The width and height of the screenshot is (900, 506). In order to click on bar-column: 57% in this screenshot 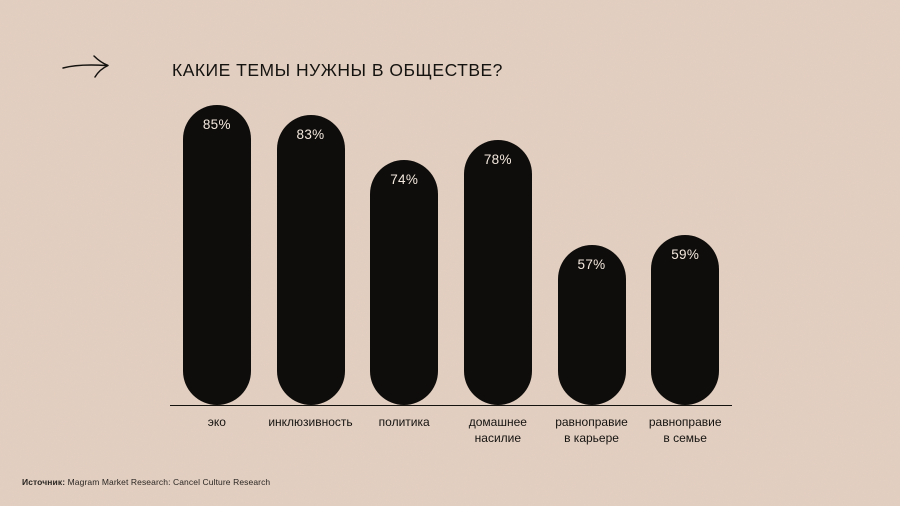, I will do `click(592, 255)`.